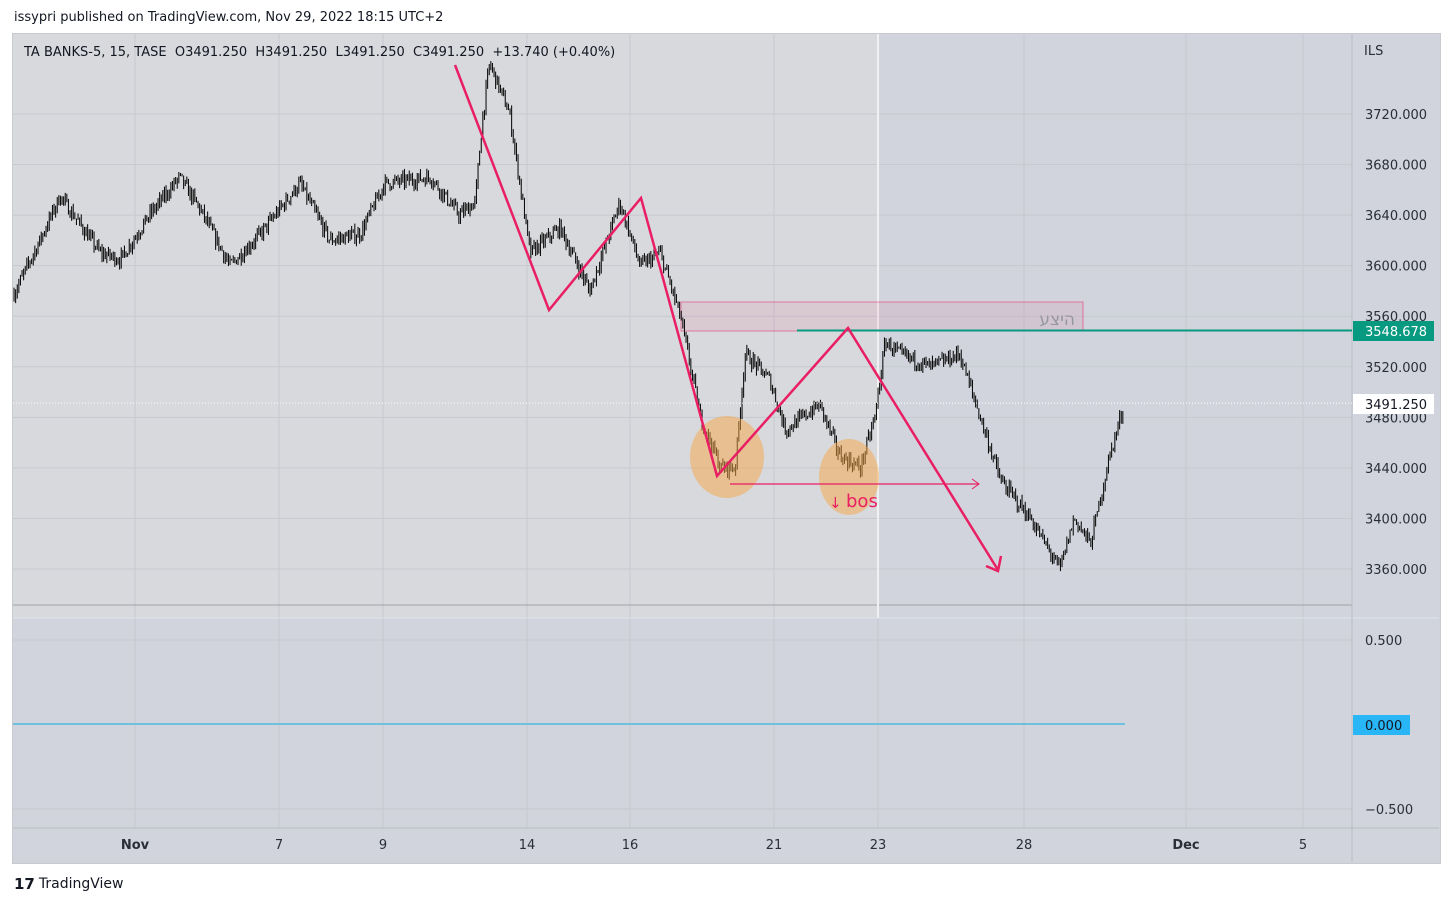  I want to click on tv-logo-icon: 17, so click(24, 884).